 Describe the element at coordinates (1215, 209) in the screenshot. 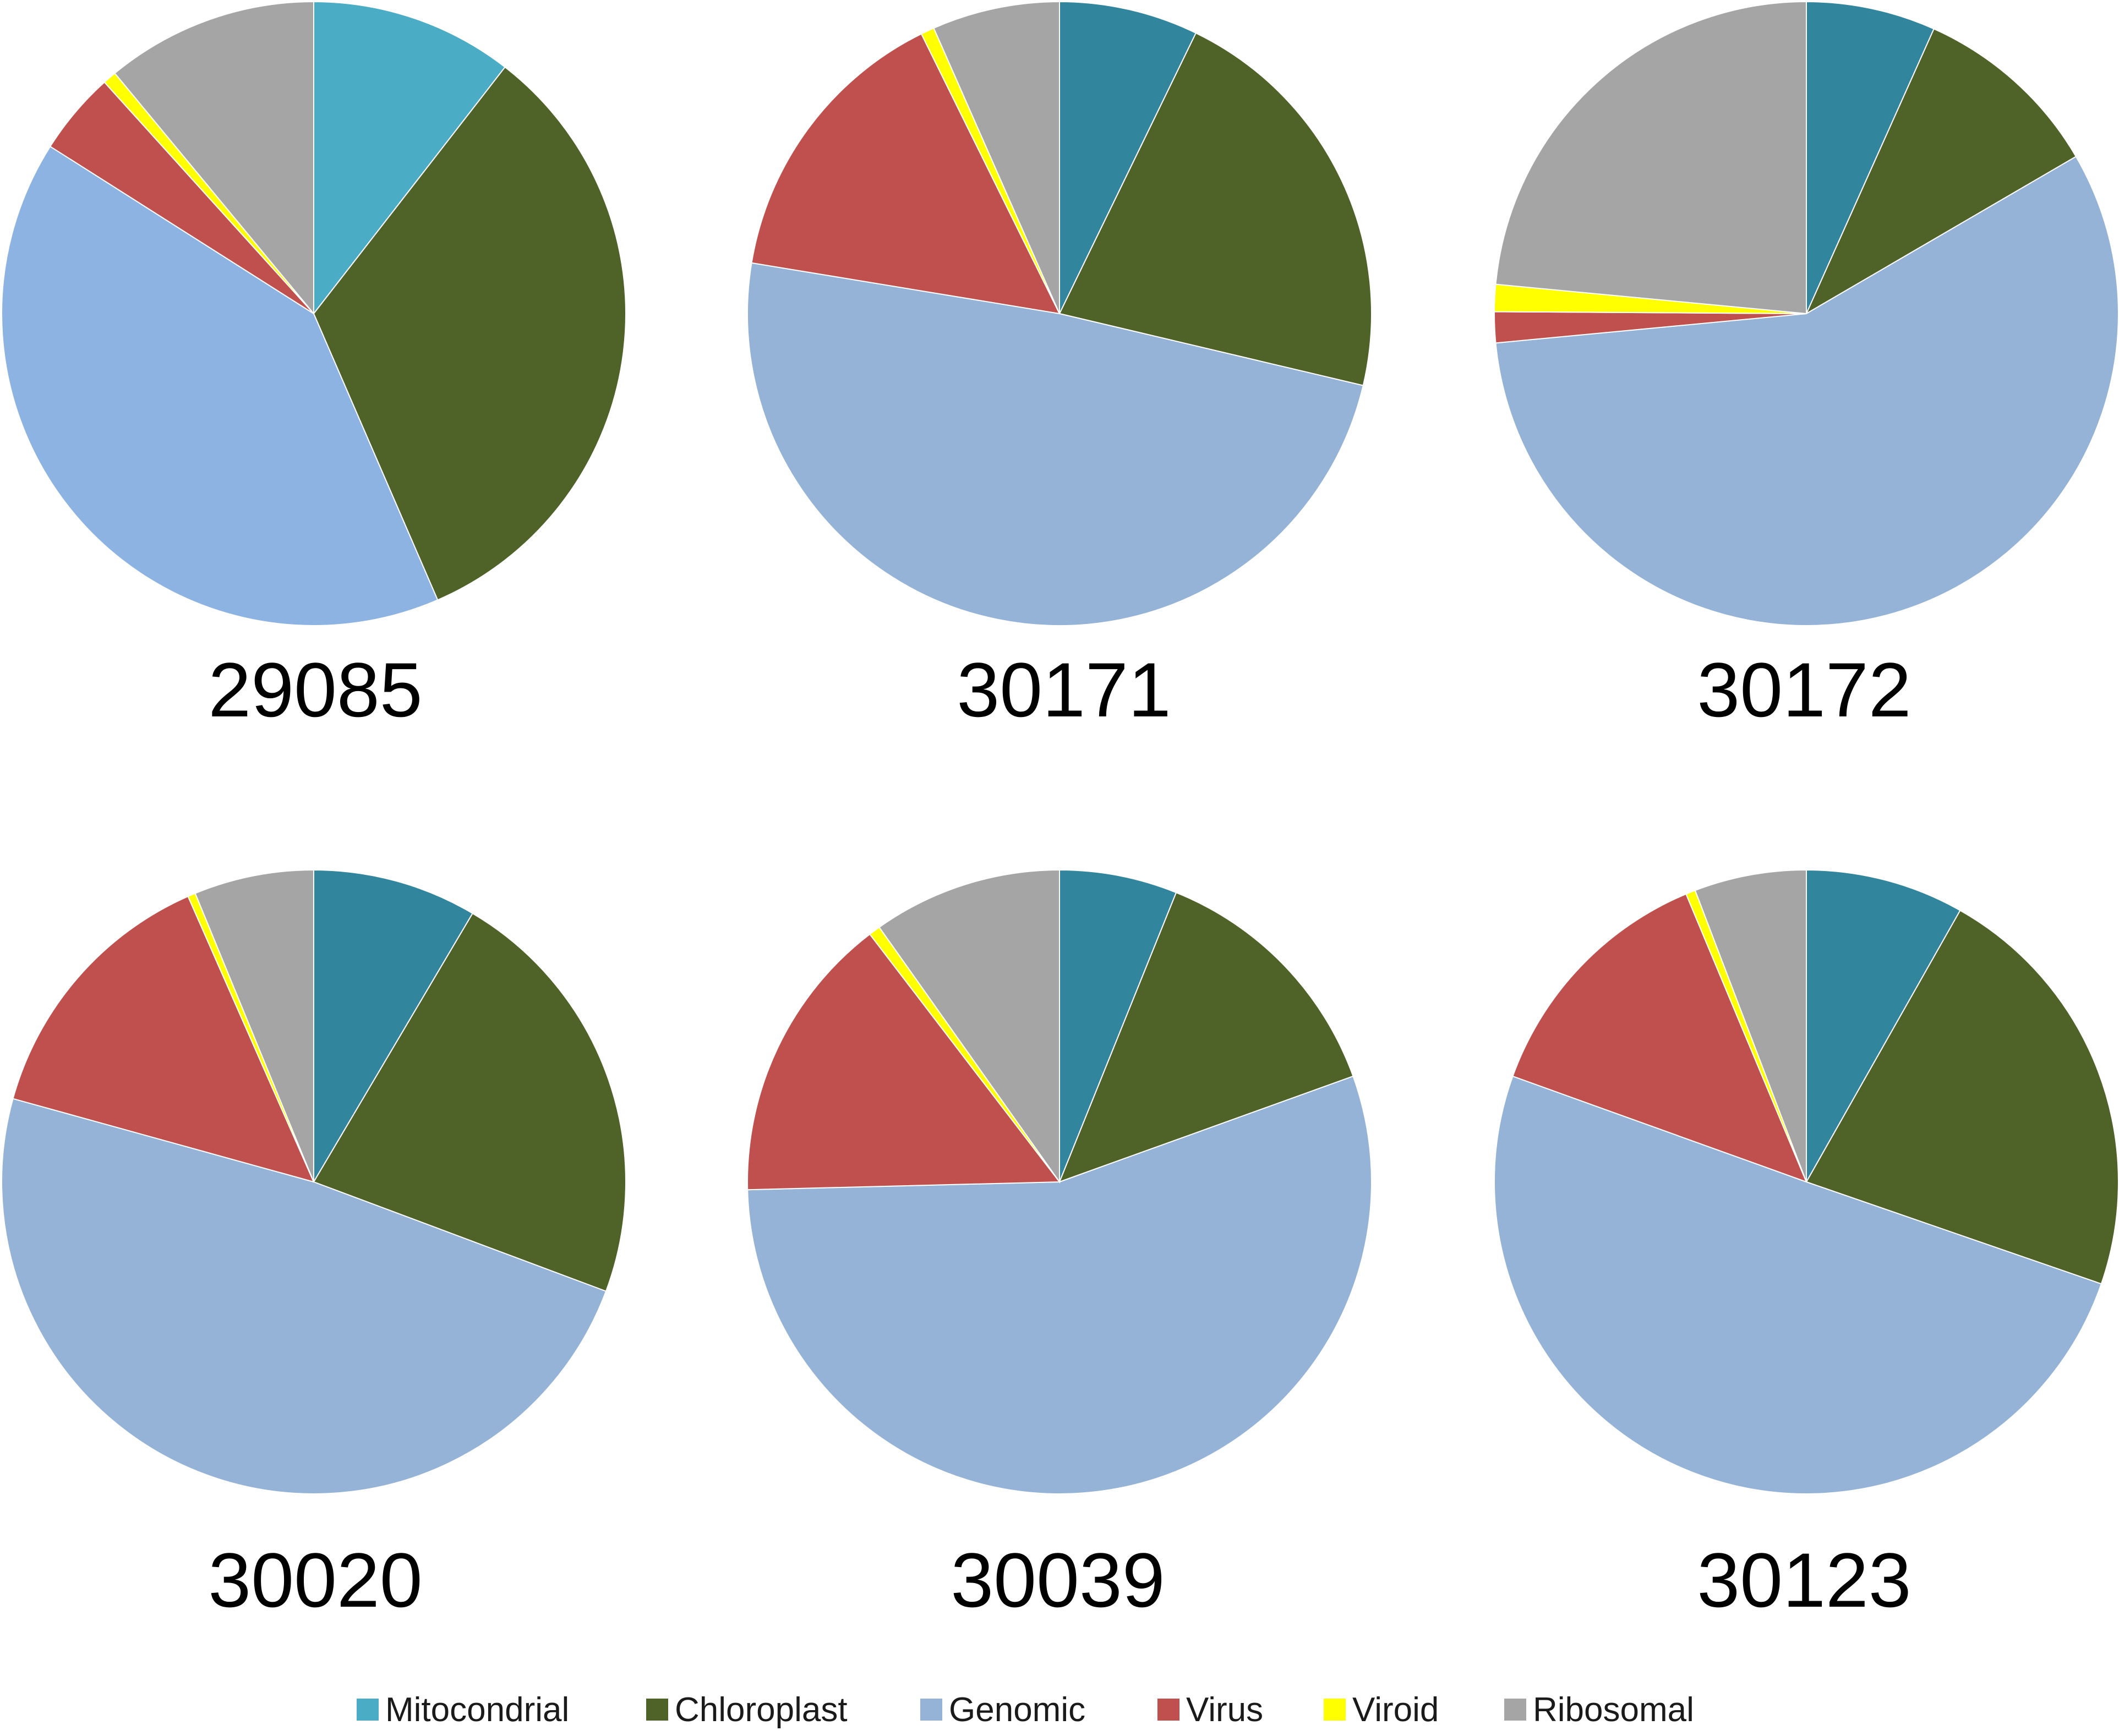

I see `pie-2-slice-chloroplast` at that location.